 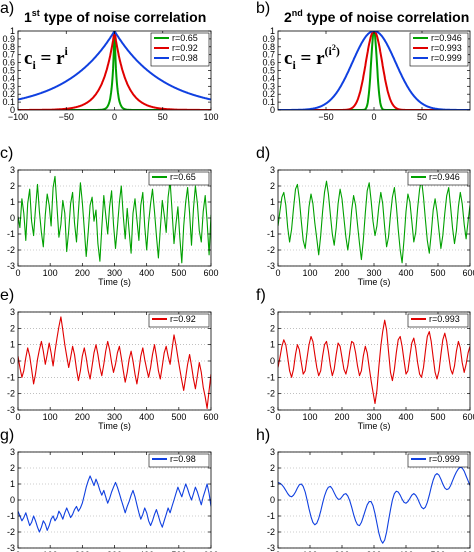 What do you see at coordinates (36, 13) in the screenshot?
I see `title-superscript: st` at bounding box center [36, 13].